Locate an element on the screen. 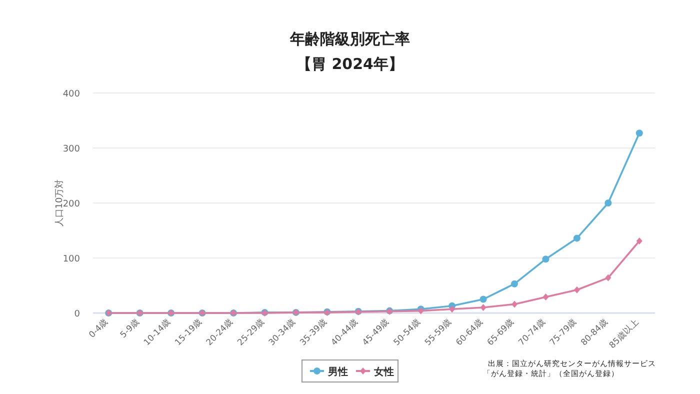 The width and height of the screenshot is (700, 394). x-tick-label: 5-9歳 is located at coordinates (130, 328).